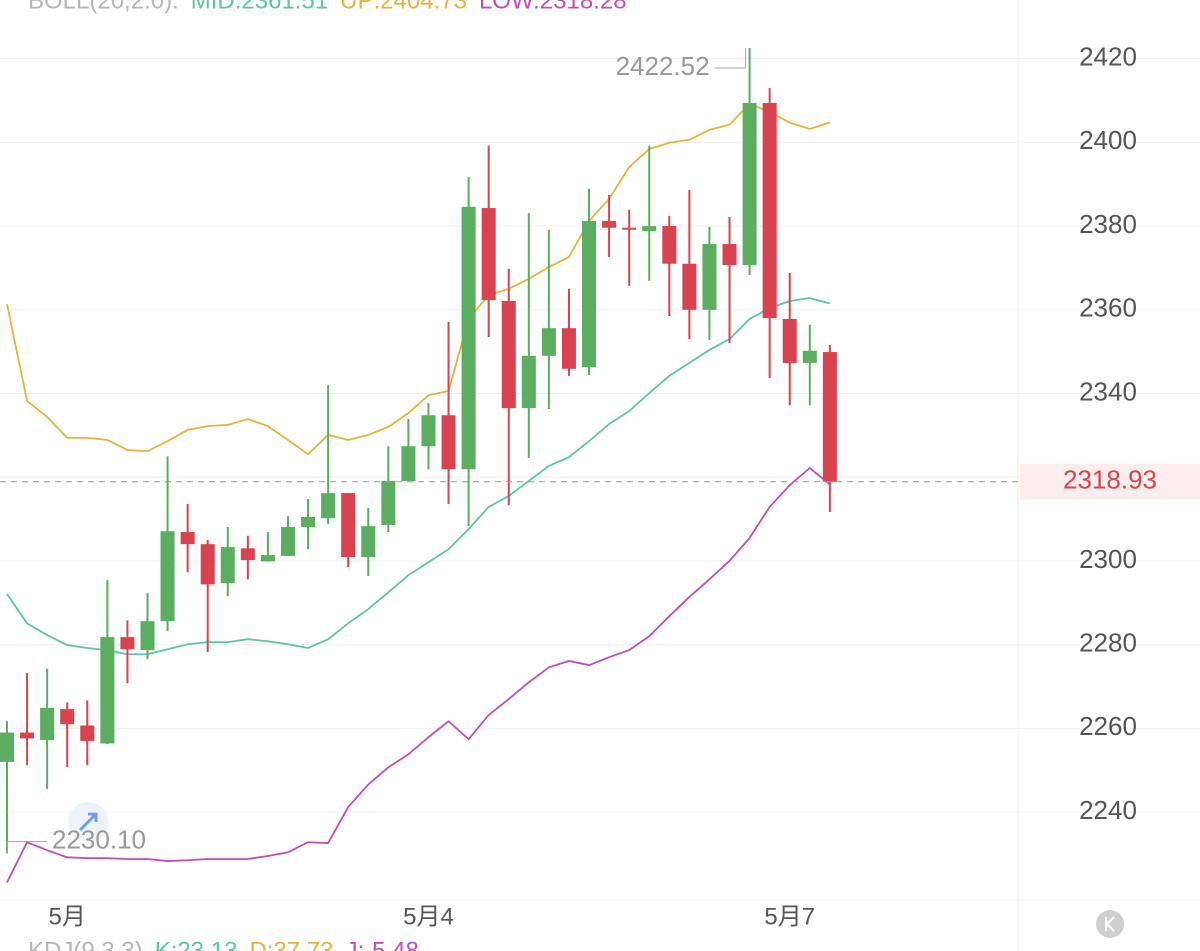 This screenshot has width=1200, height=951. What do you see at coordinates (382, 944) in the screenshot?
I see `kdj-label: J:-5.48` at bounding box center [382, 944].